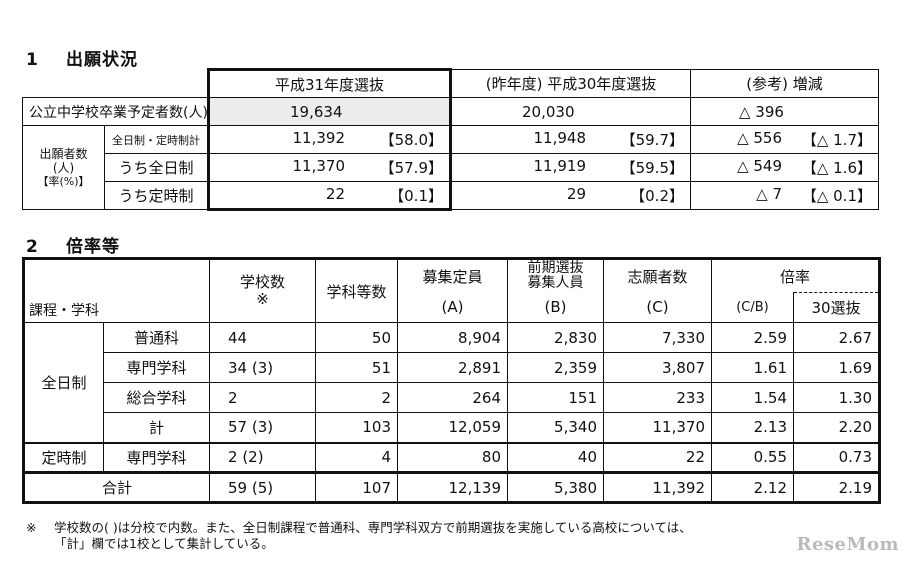 The image size is (907, 563). Describe the element at coordinates (570, 139) in the screenshot. I see `row-h30: 11,948 【59.7】` at that location.